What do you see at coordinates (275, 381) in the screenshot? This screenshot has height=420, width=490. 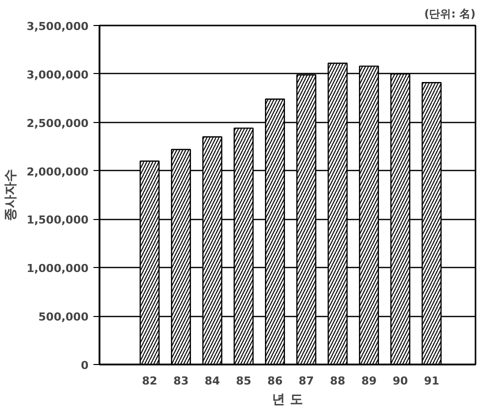 I see `x-tick-label: 86` at bounding box center [275, 381].